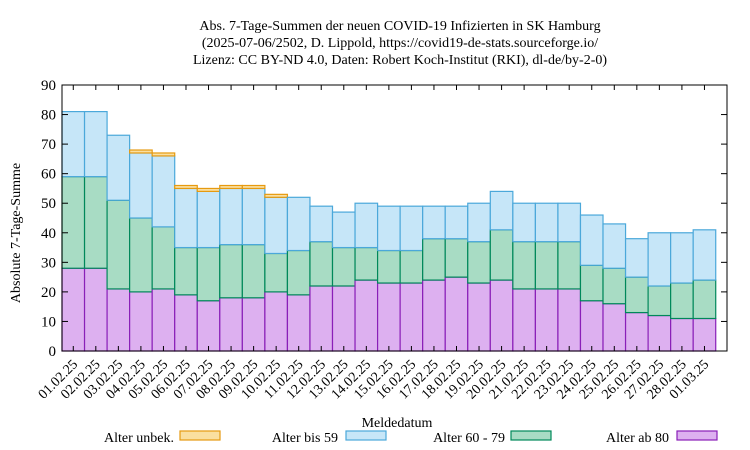  I want to click on y-tick-label-6: 60, so click(48, 175).